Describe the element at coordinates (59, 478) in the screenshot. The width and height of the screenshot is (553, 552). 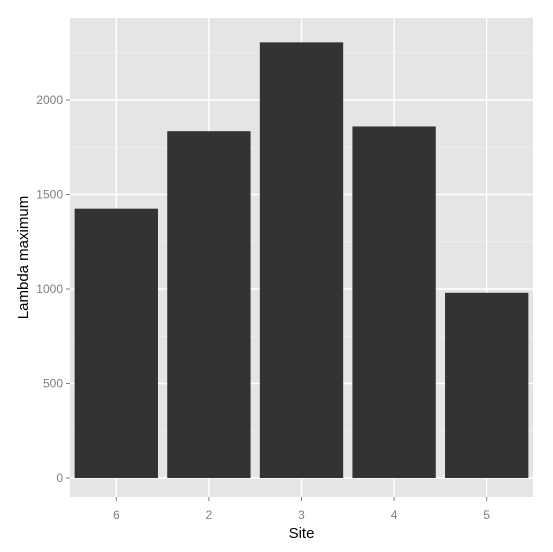
I see `y-tick-label: 0` at that location.